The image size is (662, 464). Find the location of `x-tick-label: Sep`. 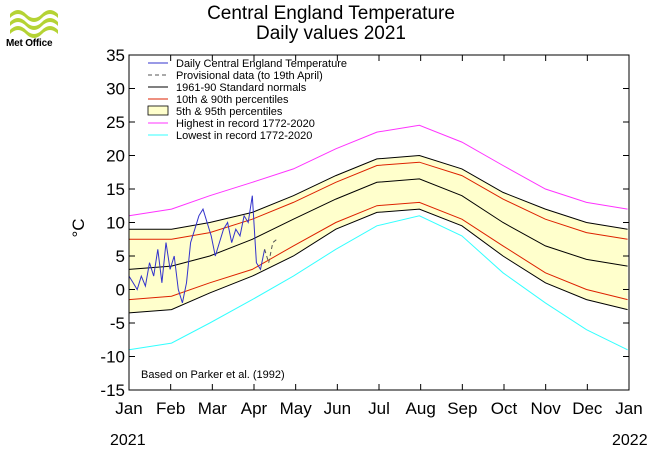

x-tick-label: Sep is located at coordinates (462, 408).